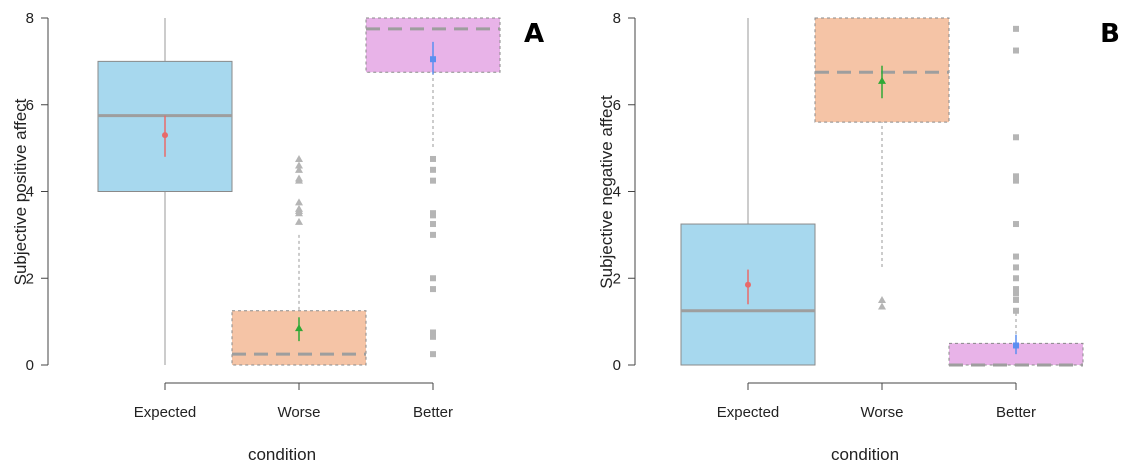 Image resolution: width=1124 pixels, height=471 pixels. Describe the element at coordinates (282, 454) in the screenshot. I see `panel-a-xlabel: condition` at that location.